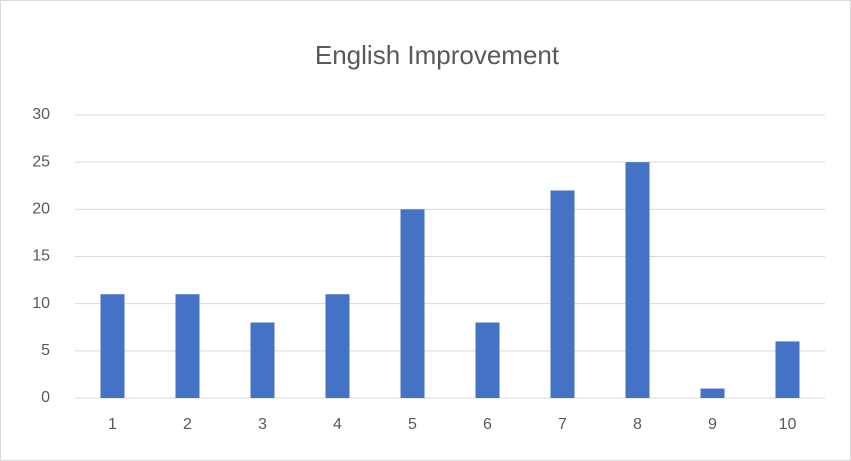 The image size is (851, 461). Describe the element at coordinates (41, 303) in the screenshot. I see `y-tick-label: 10` at that location.